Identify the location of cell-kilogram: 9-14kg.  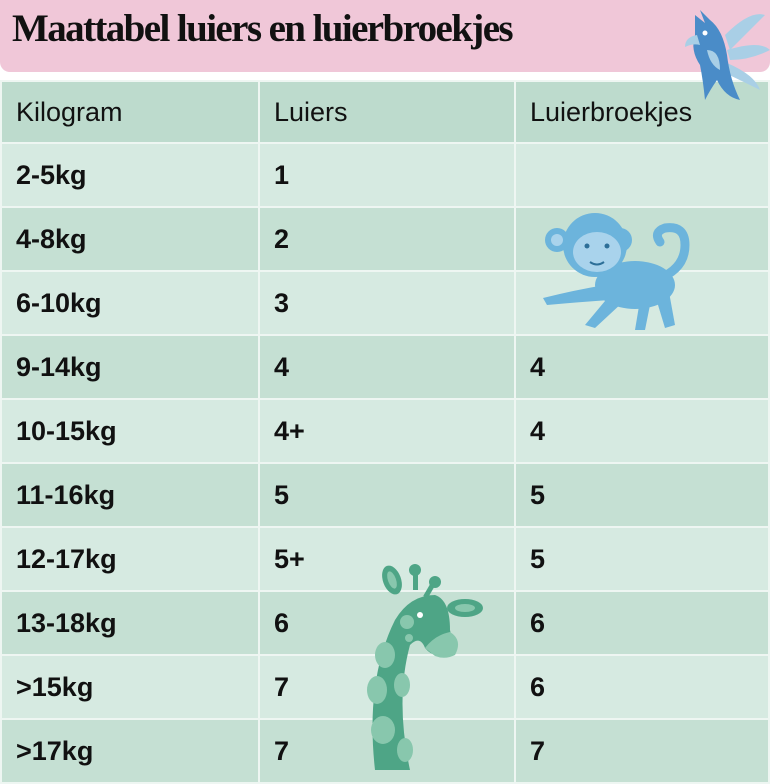
(130, 367).